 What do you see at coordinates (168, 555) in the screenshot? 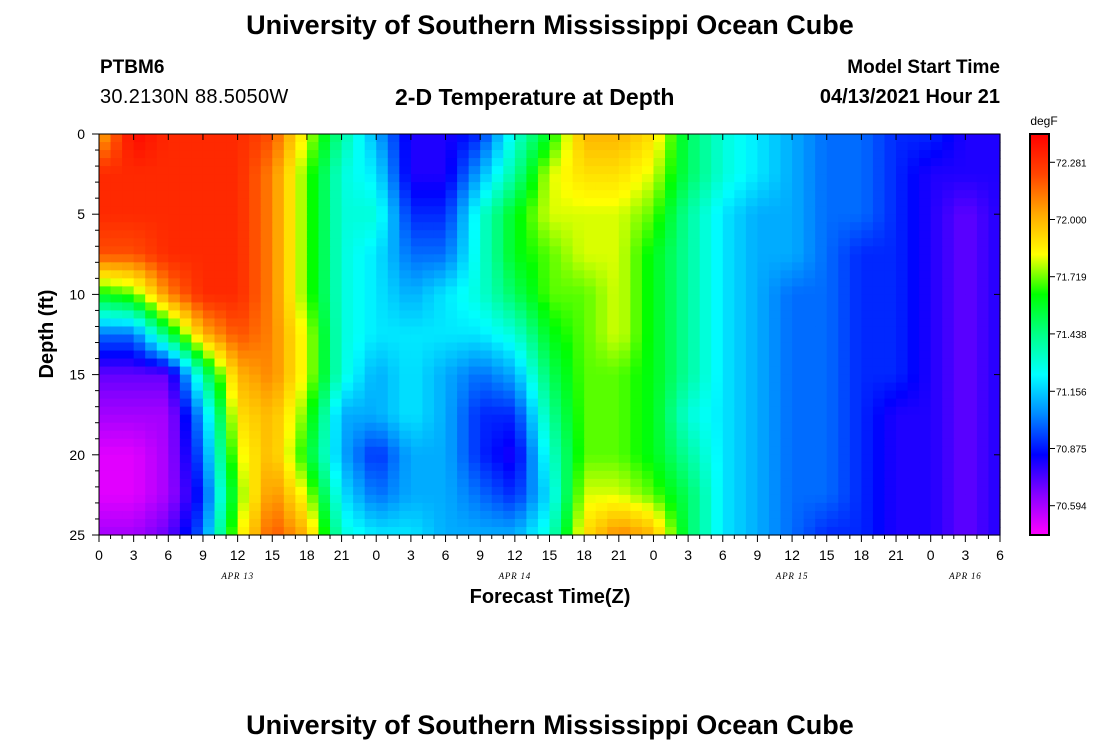
I see `x-tick-label: 6` at bounding box center [168, 555].